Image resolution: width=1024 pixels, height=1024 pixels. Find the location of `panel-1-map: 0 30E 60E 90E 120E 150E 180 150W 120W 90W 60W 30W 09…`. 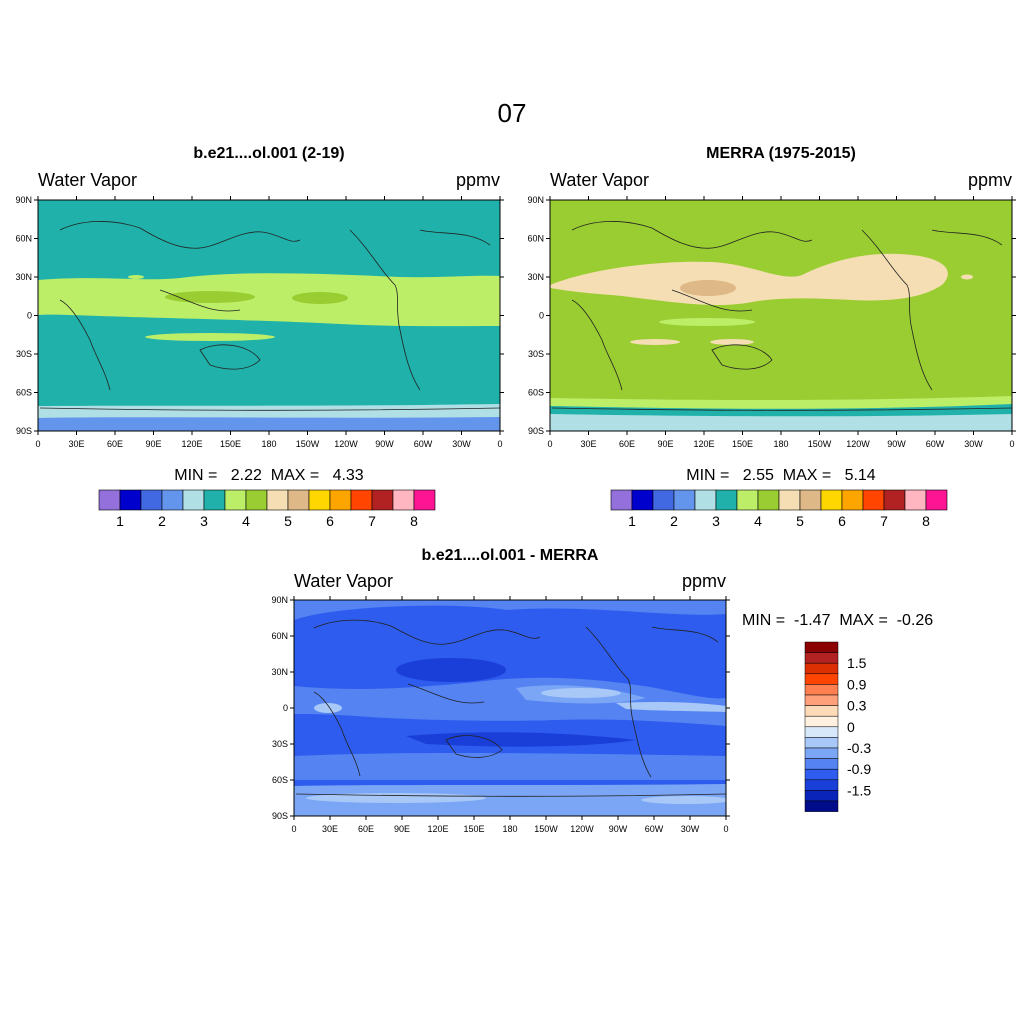

panel-1-map: 0 30E 60E 90E 120E 150E 180 150W 120W 90W 60W 30W 09… is located at coordinates (259, 322).